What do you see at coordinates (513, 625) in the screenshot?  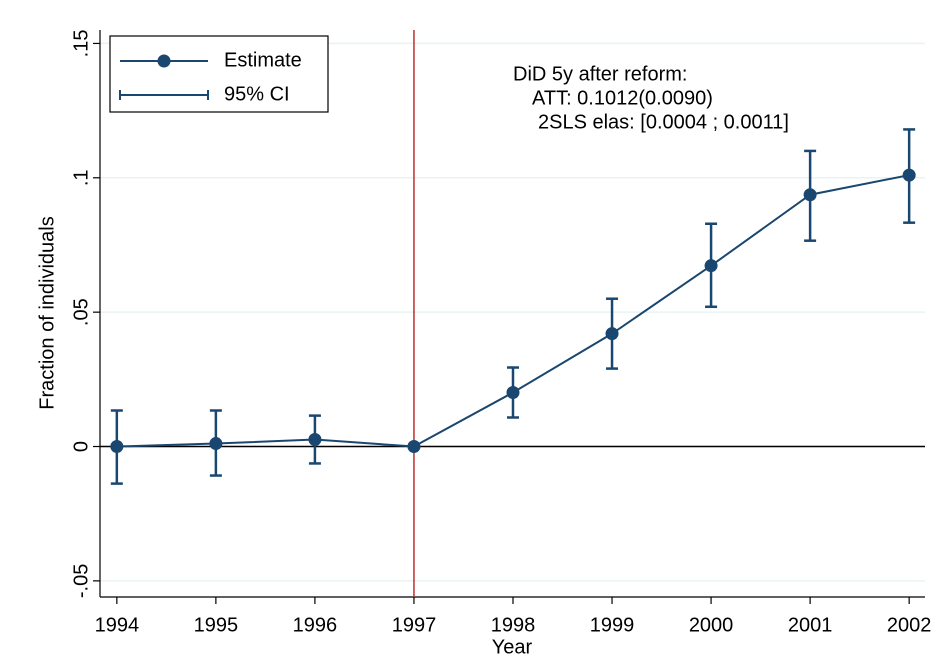 I see `x-tick-label: 1998` at bounding box center [513, 625].